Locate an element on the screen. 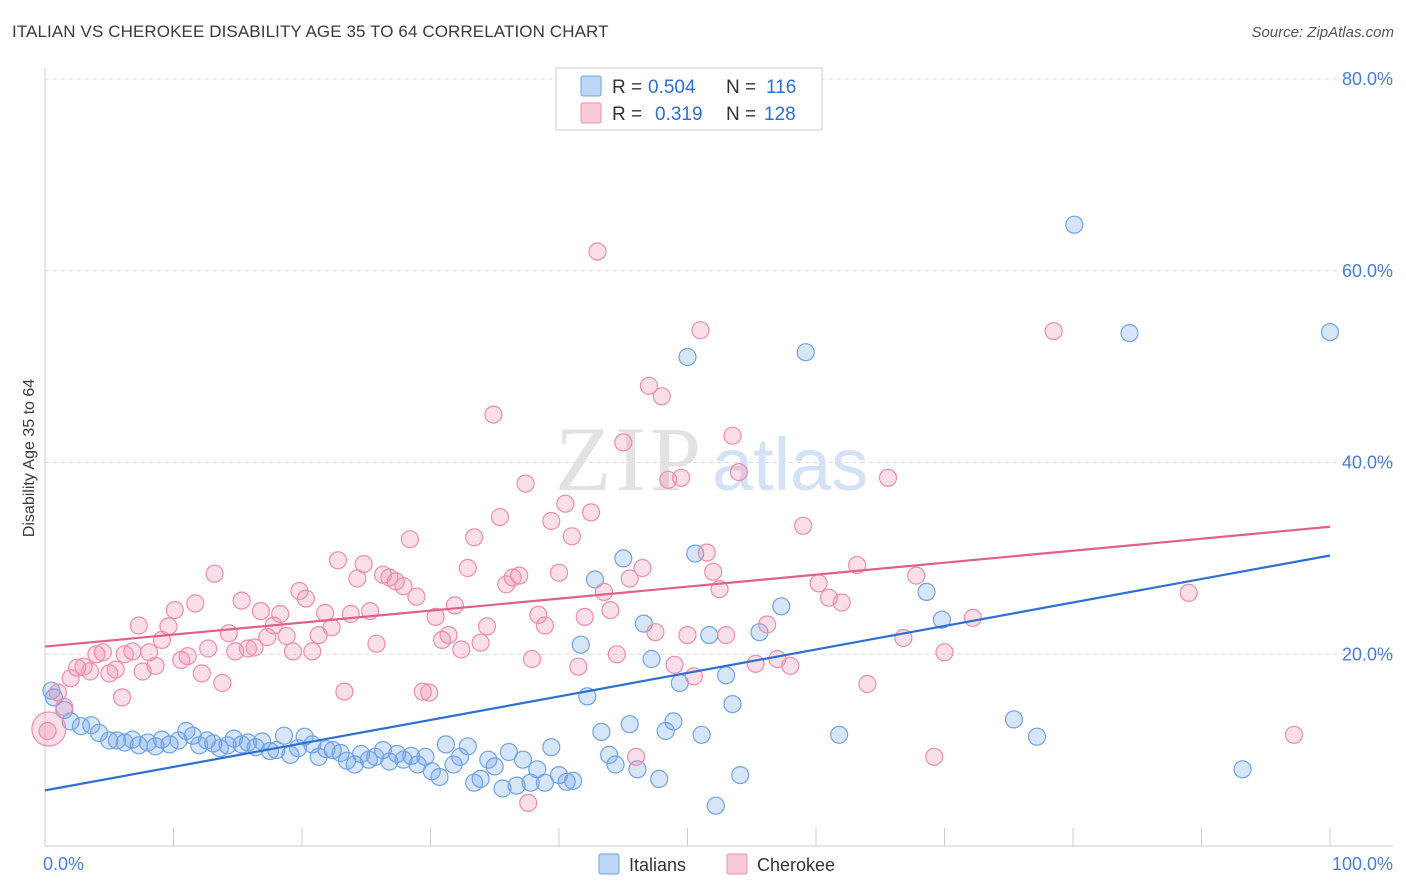  watermark-zip: ZIP is located at coordinates (630, 459).